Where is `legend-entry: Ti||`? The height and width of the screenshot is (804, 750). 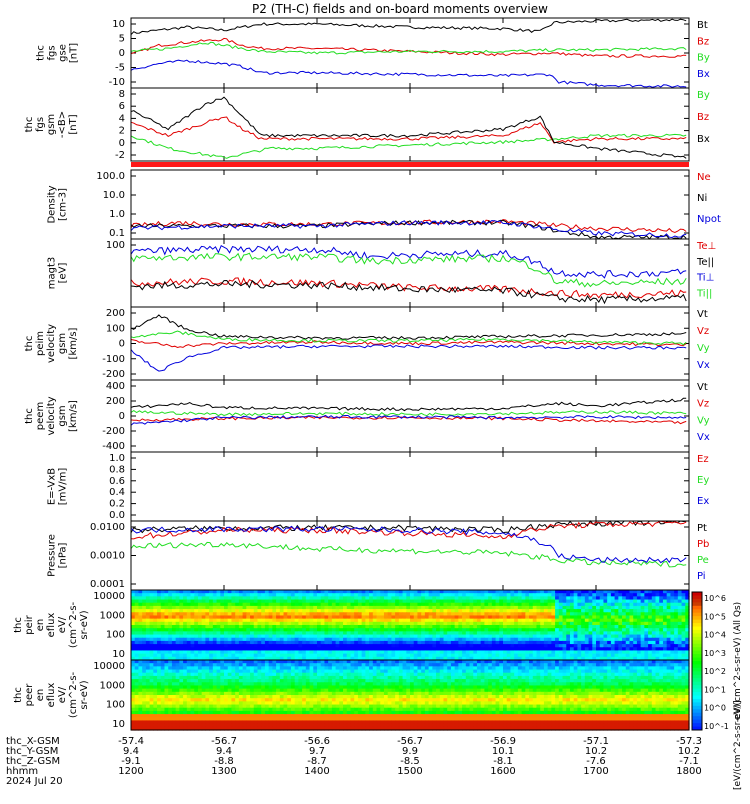
legend-entry: Ti|| is located at coordinates (704, 293).